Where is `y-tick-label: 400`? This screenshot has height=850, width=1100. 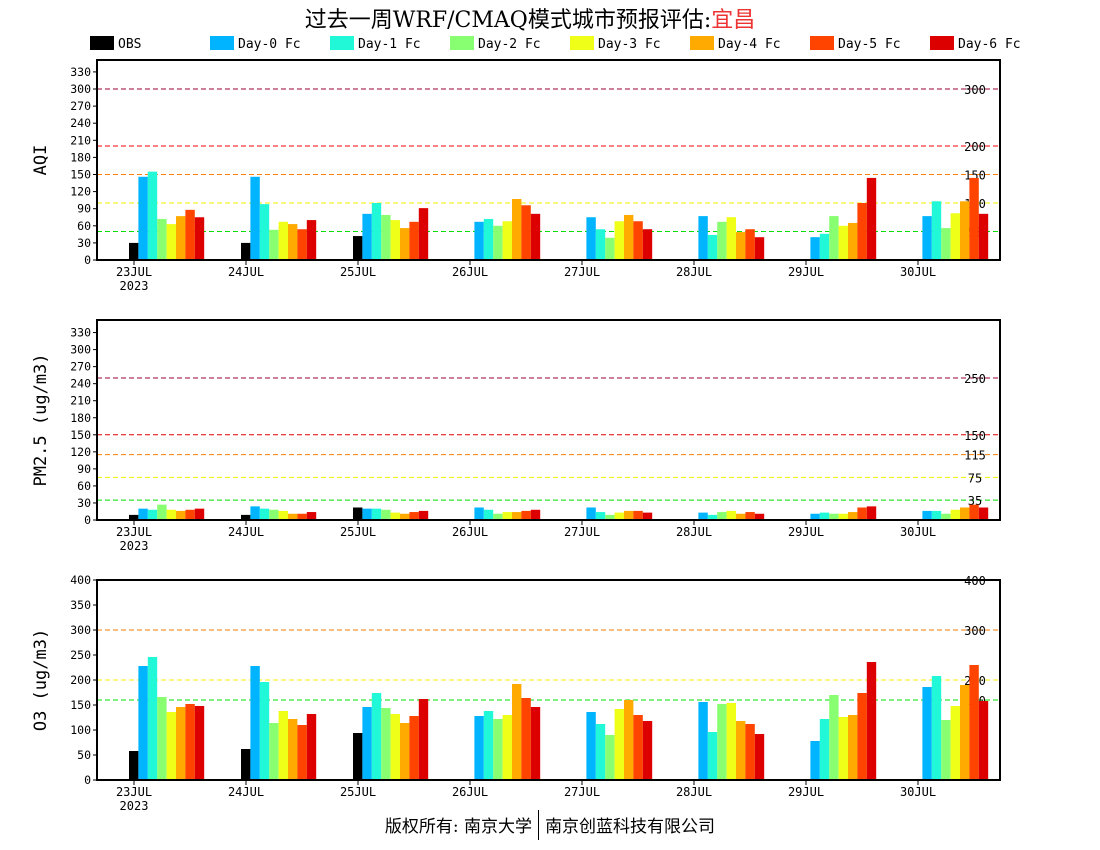
y-tick-label: 400 is located at coordinates (80, 580).